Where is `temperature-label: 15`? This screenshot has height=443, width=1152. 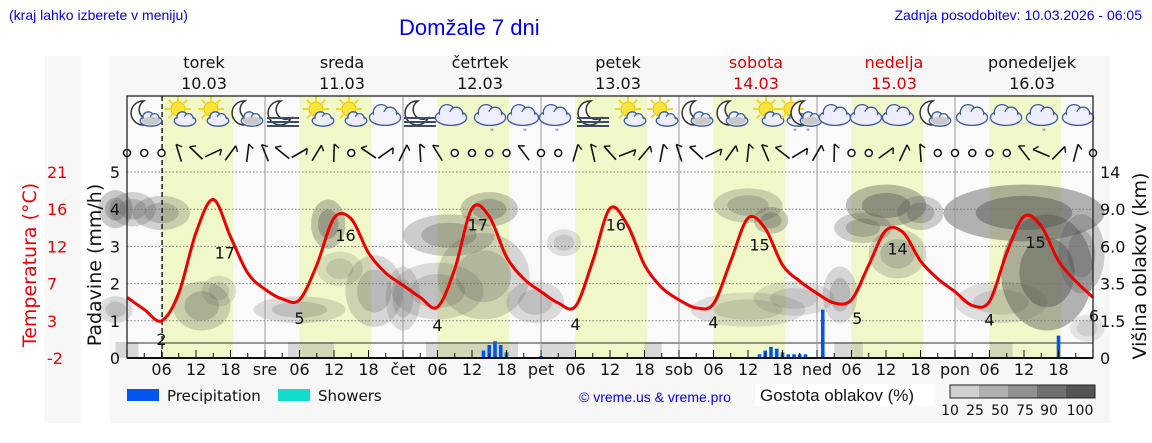 temperature-label: 15 is located at coordinates (759, 245).